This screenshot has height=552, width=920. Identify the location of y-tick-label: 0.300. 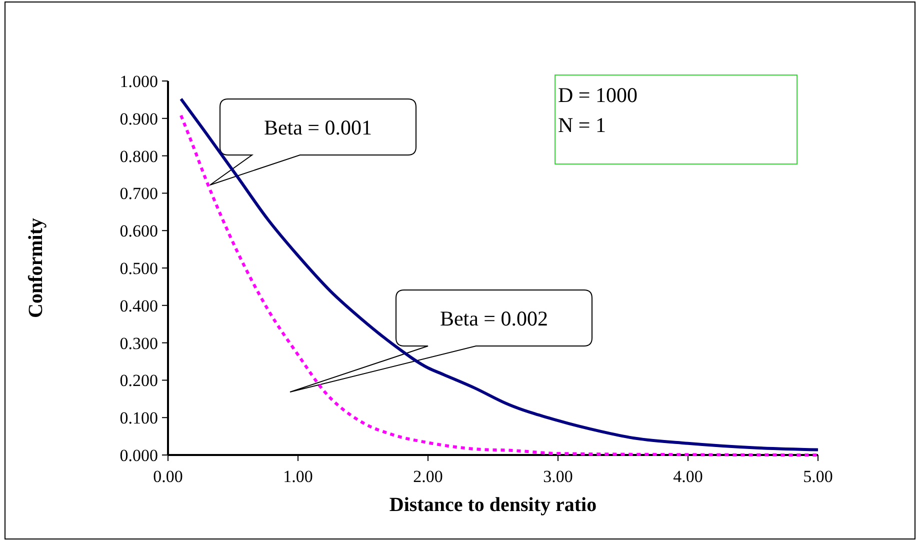
(139, 343).